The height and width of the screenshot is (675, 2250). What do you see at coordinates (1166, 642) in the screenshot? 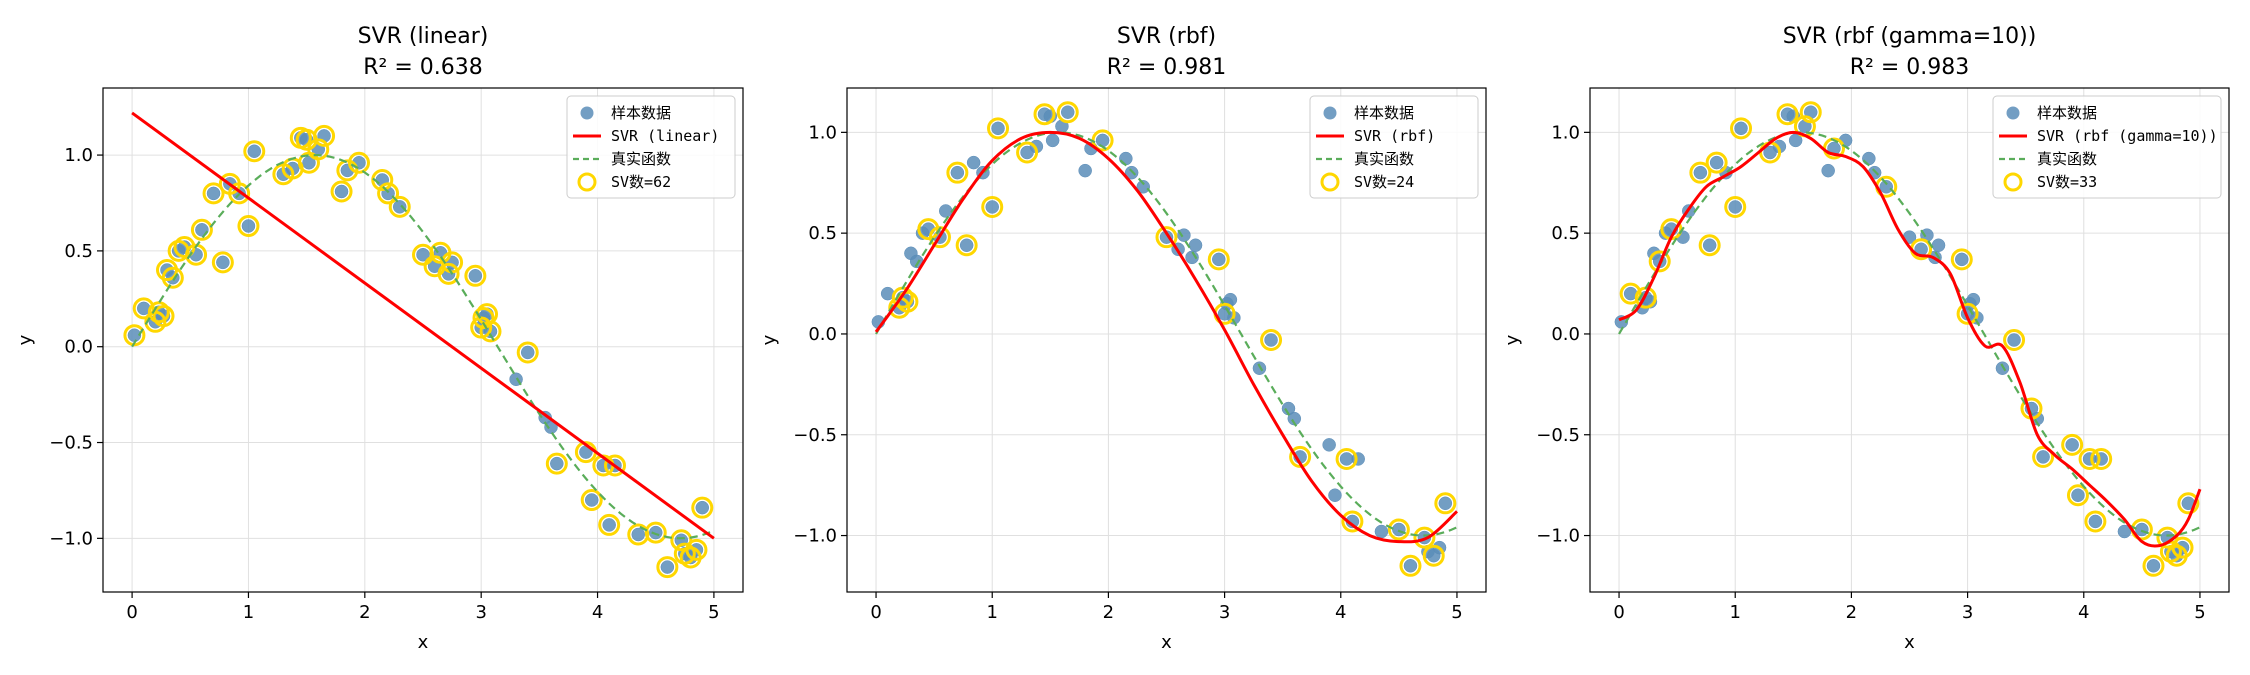
I see `x-axis-label: x` at bounding box center [1166, 642].